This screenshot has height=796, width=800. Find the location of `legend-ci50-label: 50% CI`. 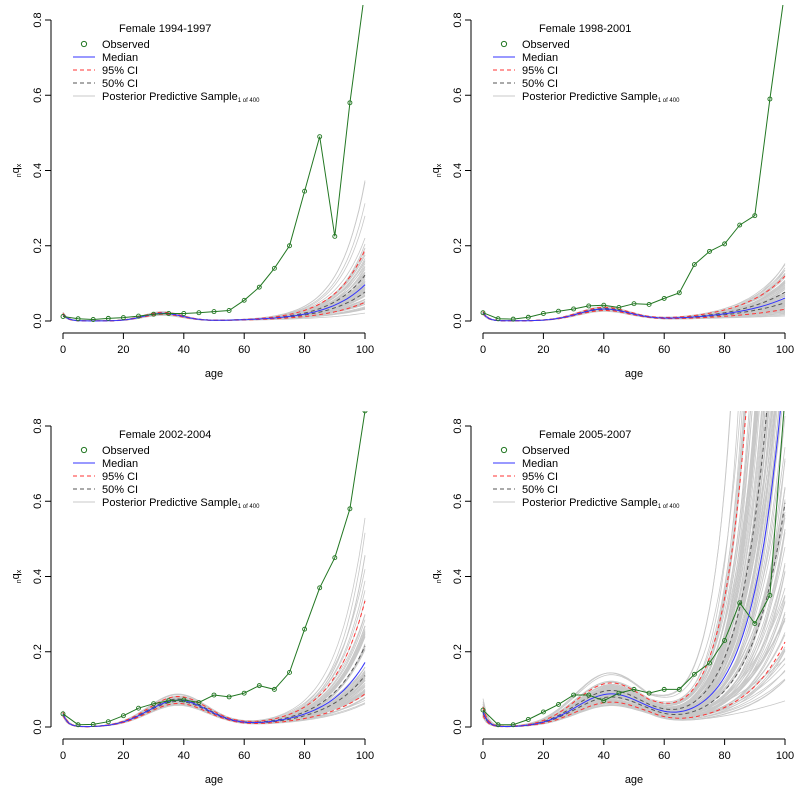

legend-ci50-label: 50% CI is located at coordinates (120, 490).